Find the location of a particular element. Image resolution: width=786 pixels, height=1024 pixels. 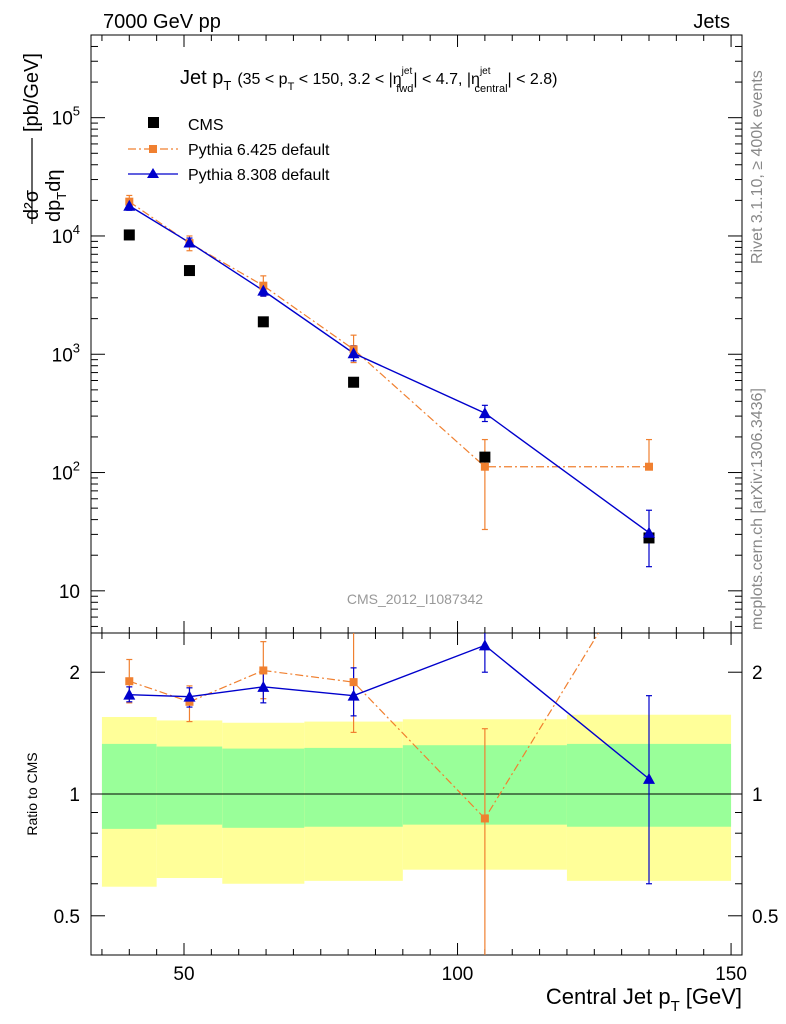

legend-marker-py8 is located at coordinates (153, 173).